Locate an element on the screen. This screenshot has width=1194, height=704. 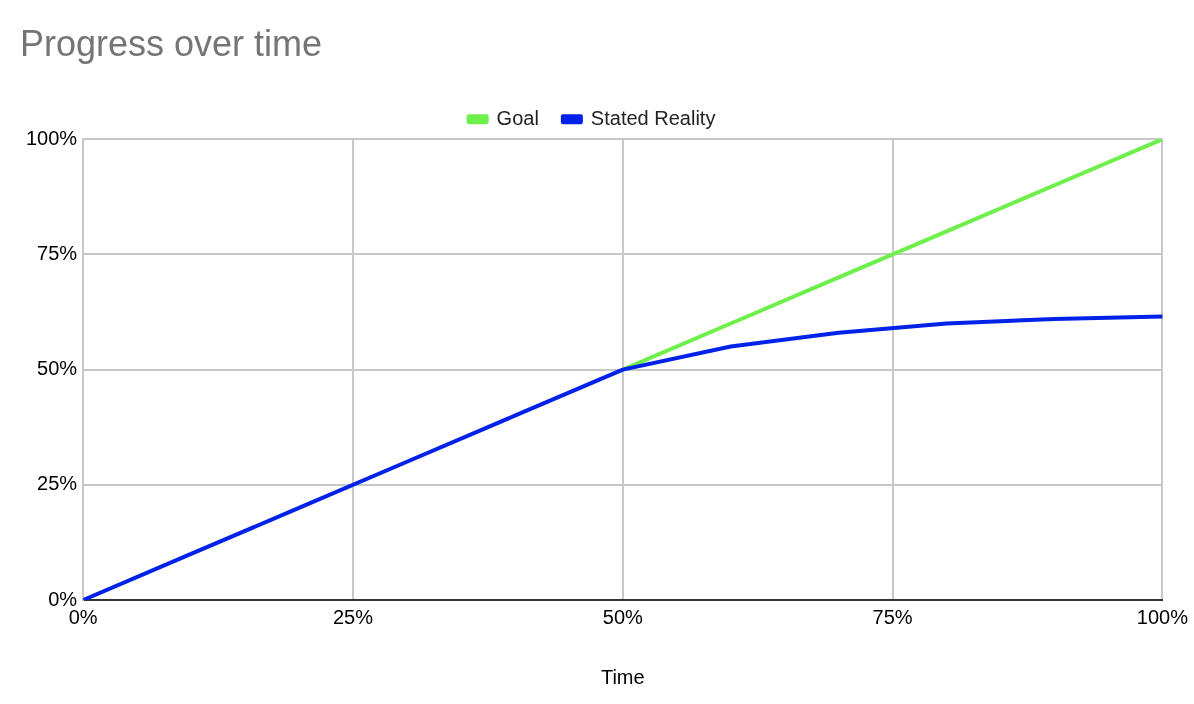
x-tick-label: 100% is located at coordinates (1162, 616).